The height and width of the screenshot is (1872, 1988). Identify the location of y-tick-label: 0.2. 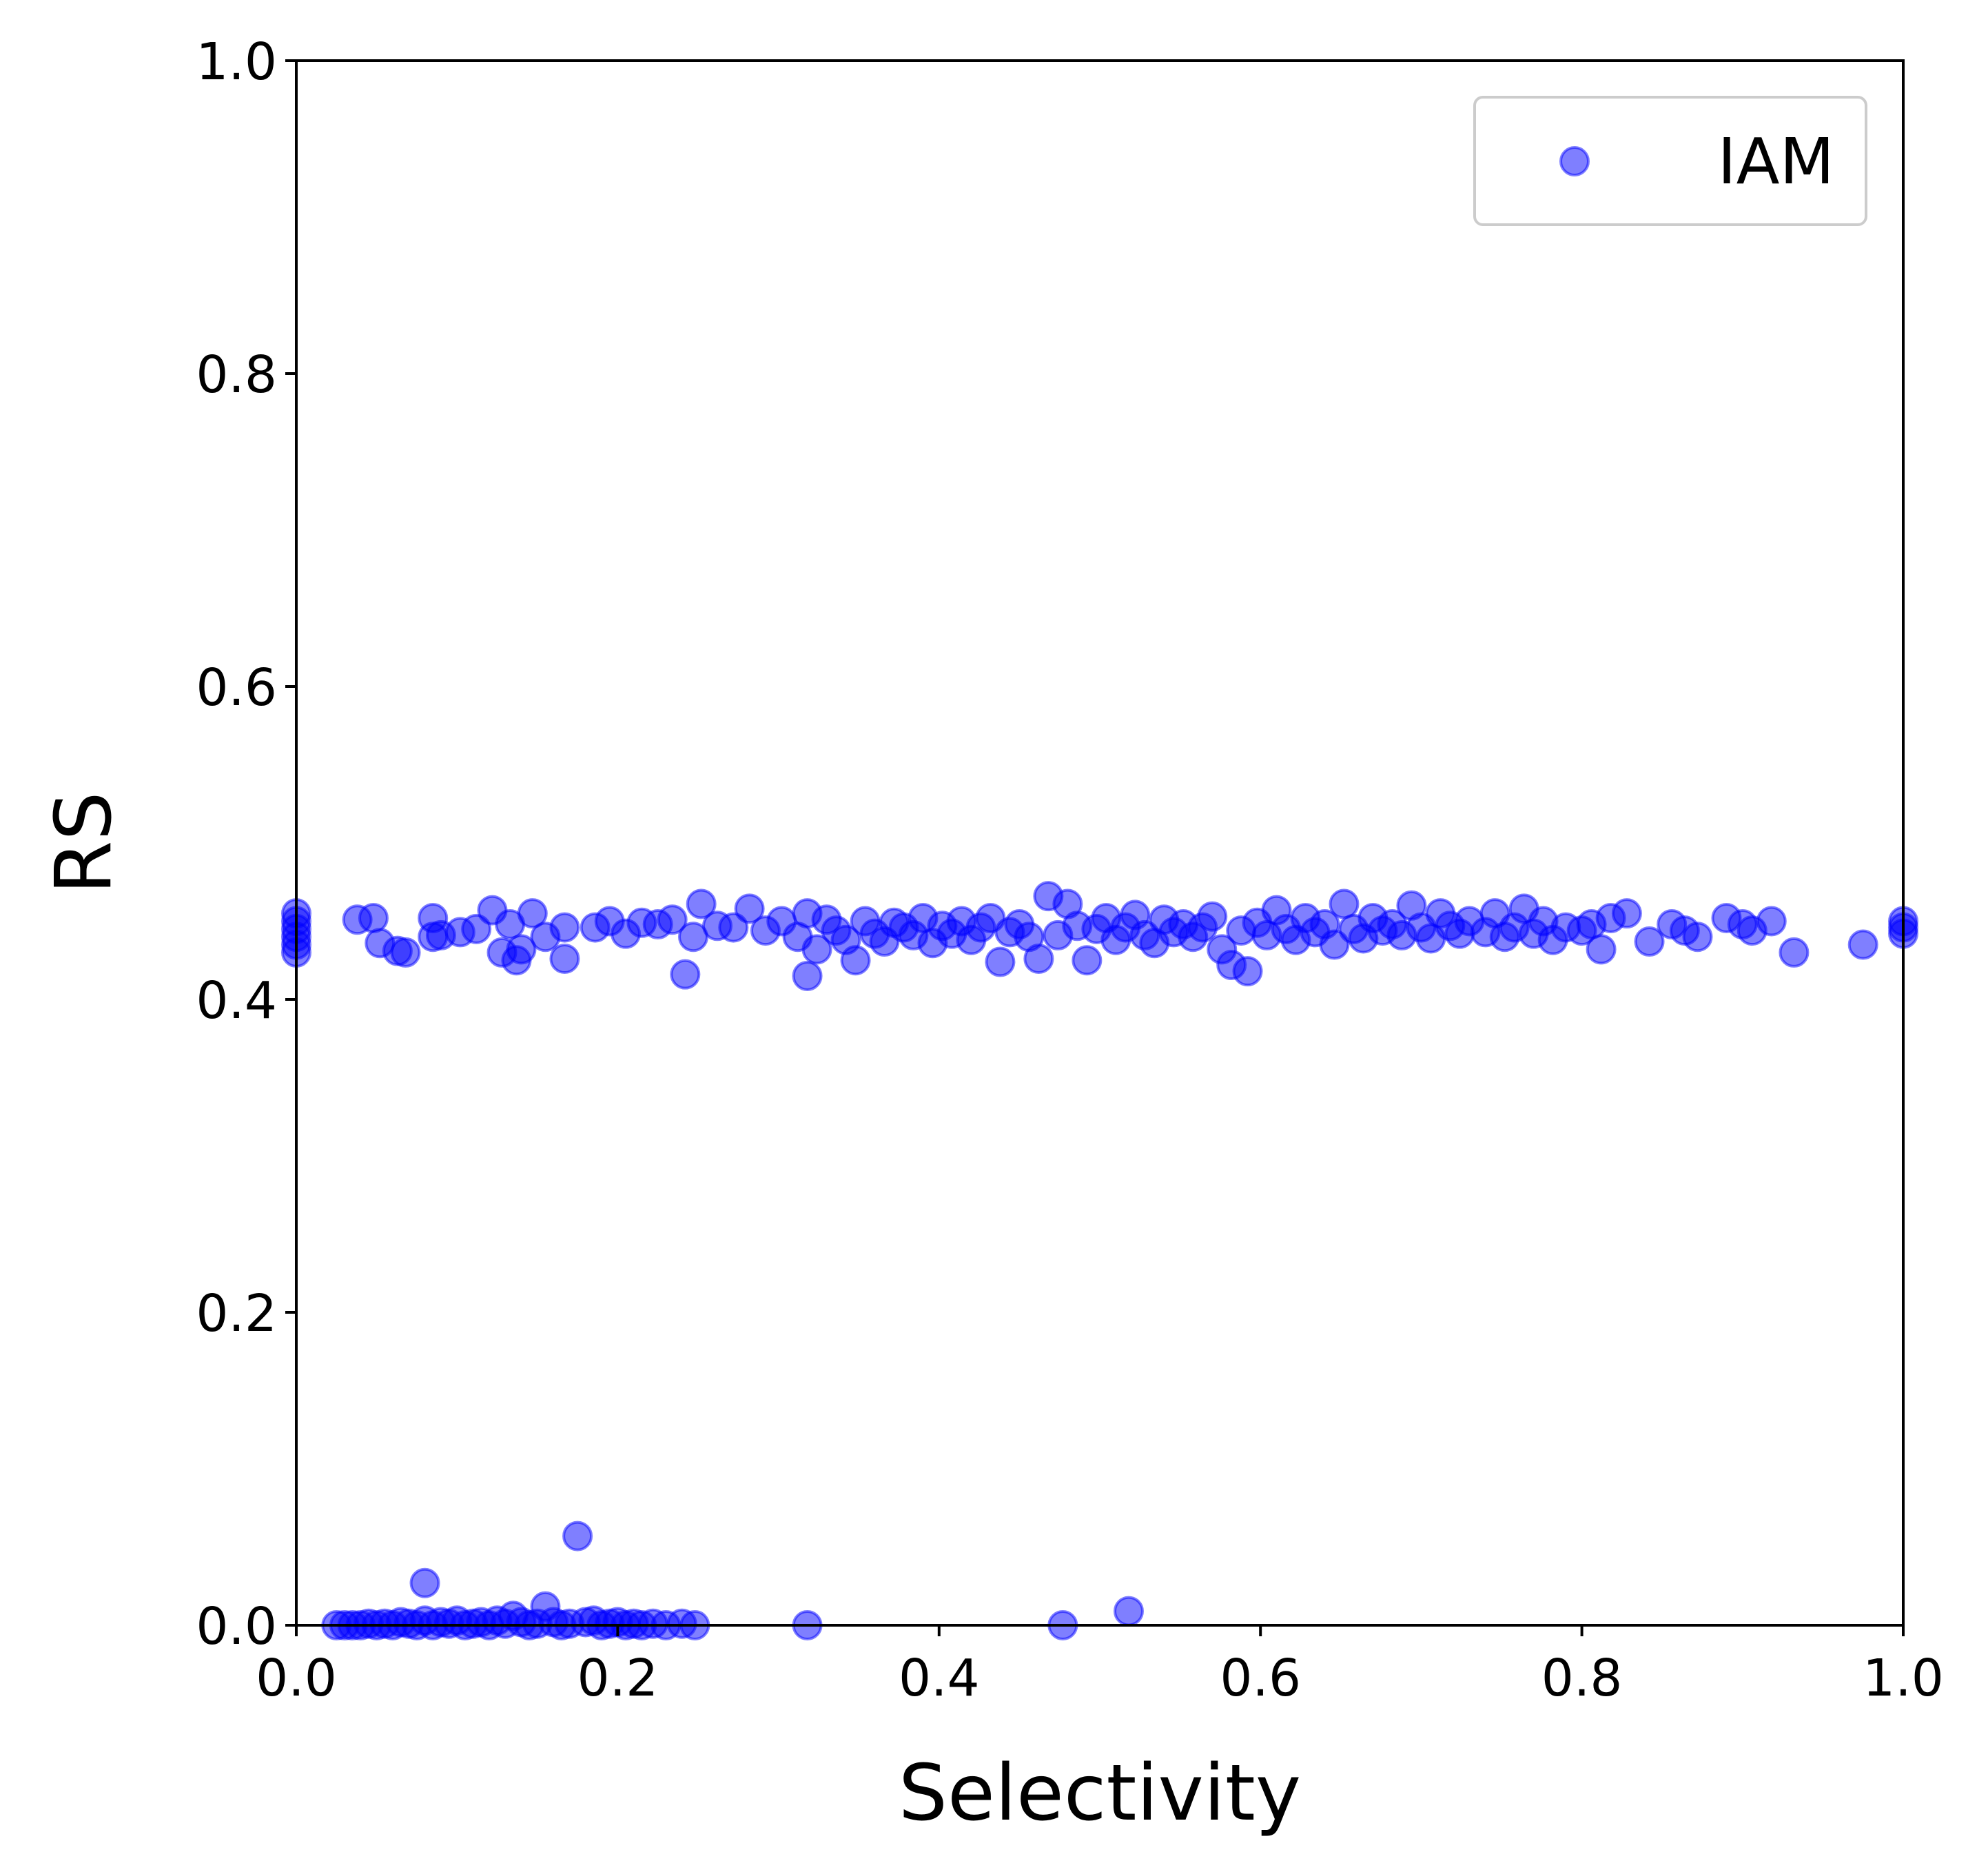
(236, 1313).